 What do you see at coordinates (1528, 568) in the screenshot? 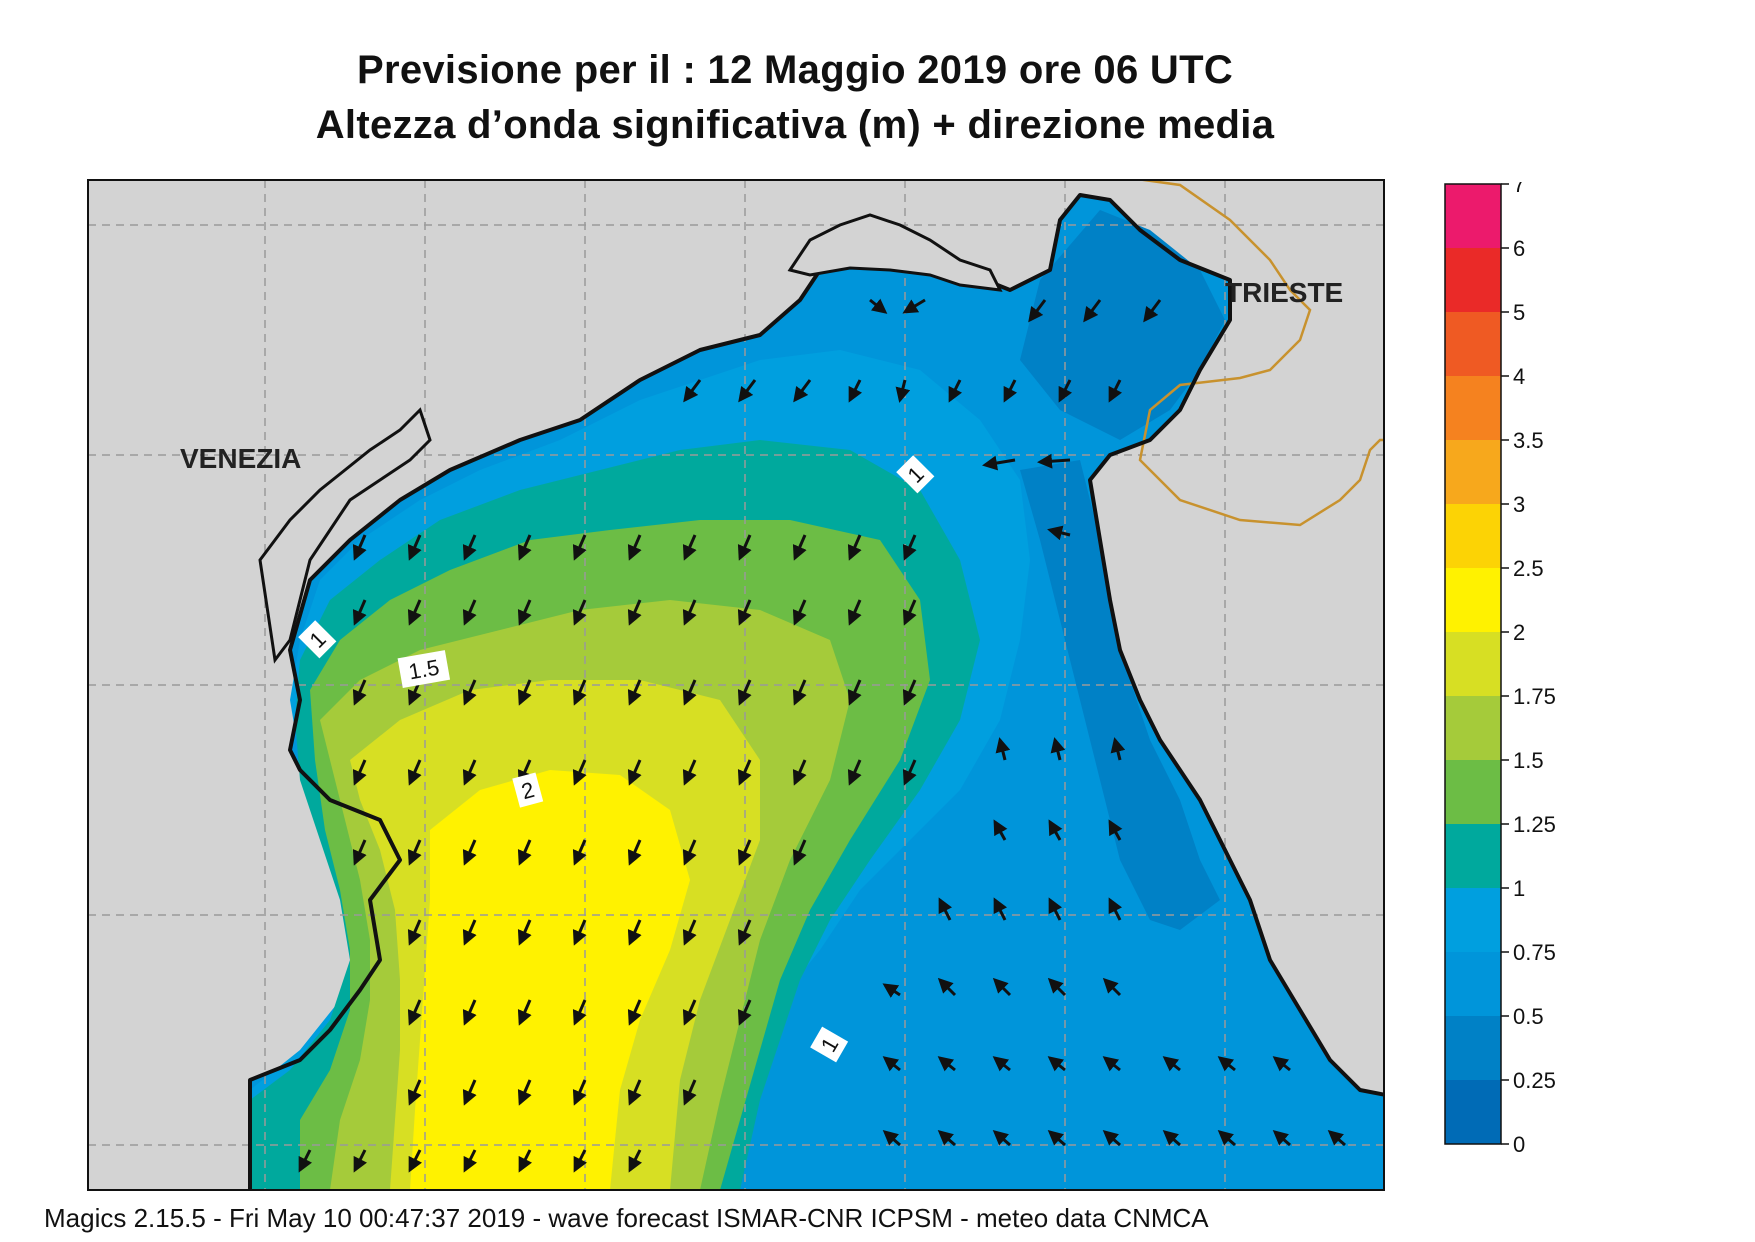
I see `colorbar-tick-label: 2.5` at bounding box center [1528, 568].